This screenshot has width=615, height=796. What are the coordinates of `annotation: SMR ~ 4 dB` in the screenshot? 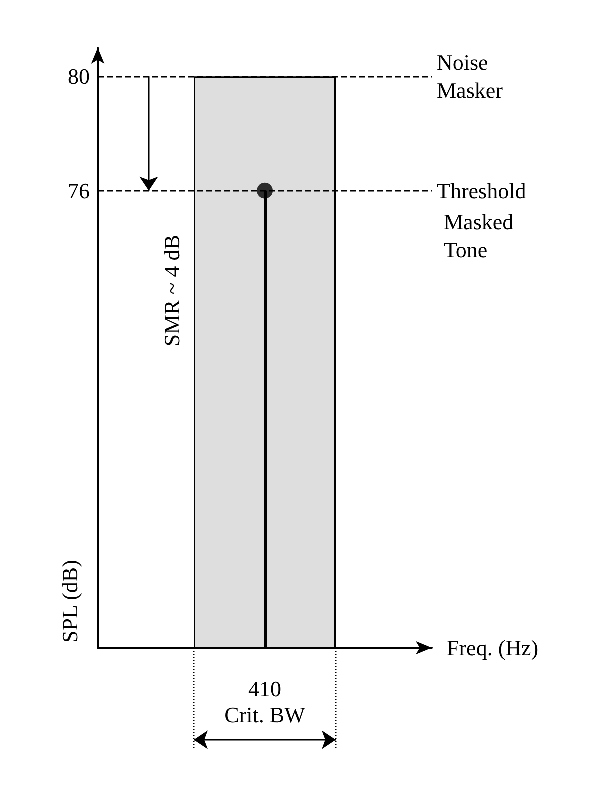 It's located at (172, 291).